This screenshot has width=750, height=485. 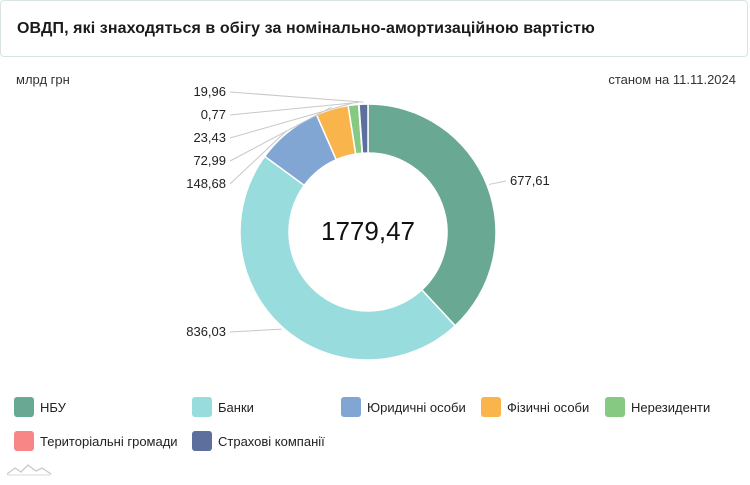 I want to click on legend-item: Страхові компанії, so click(x=258, y=441).